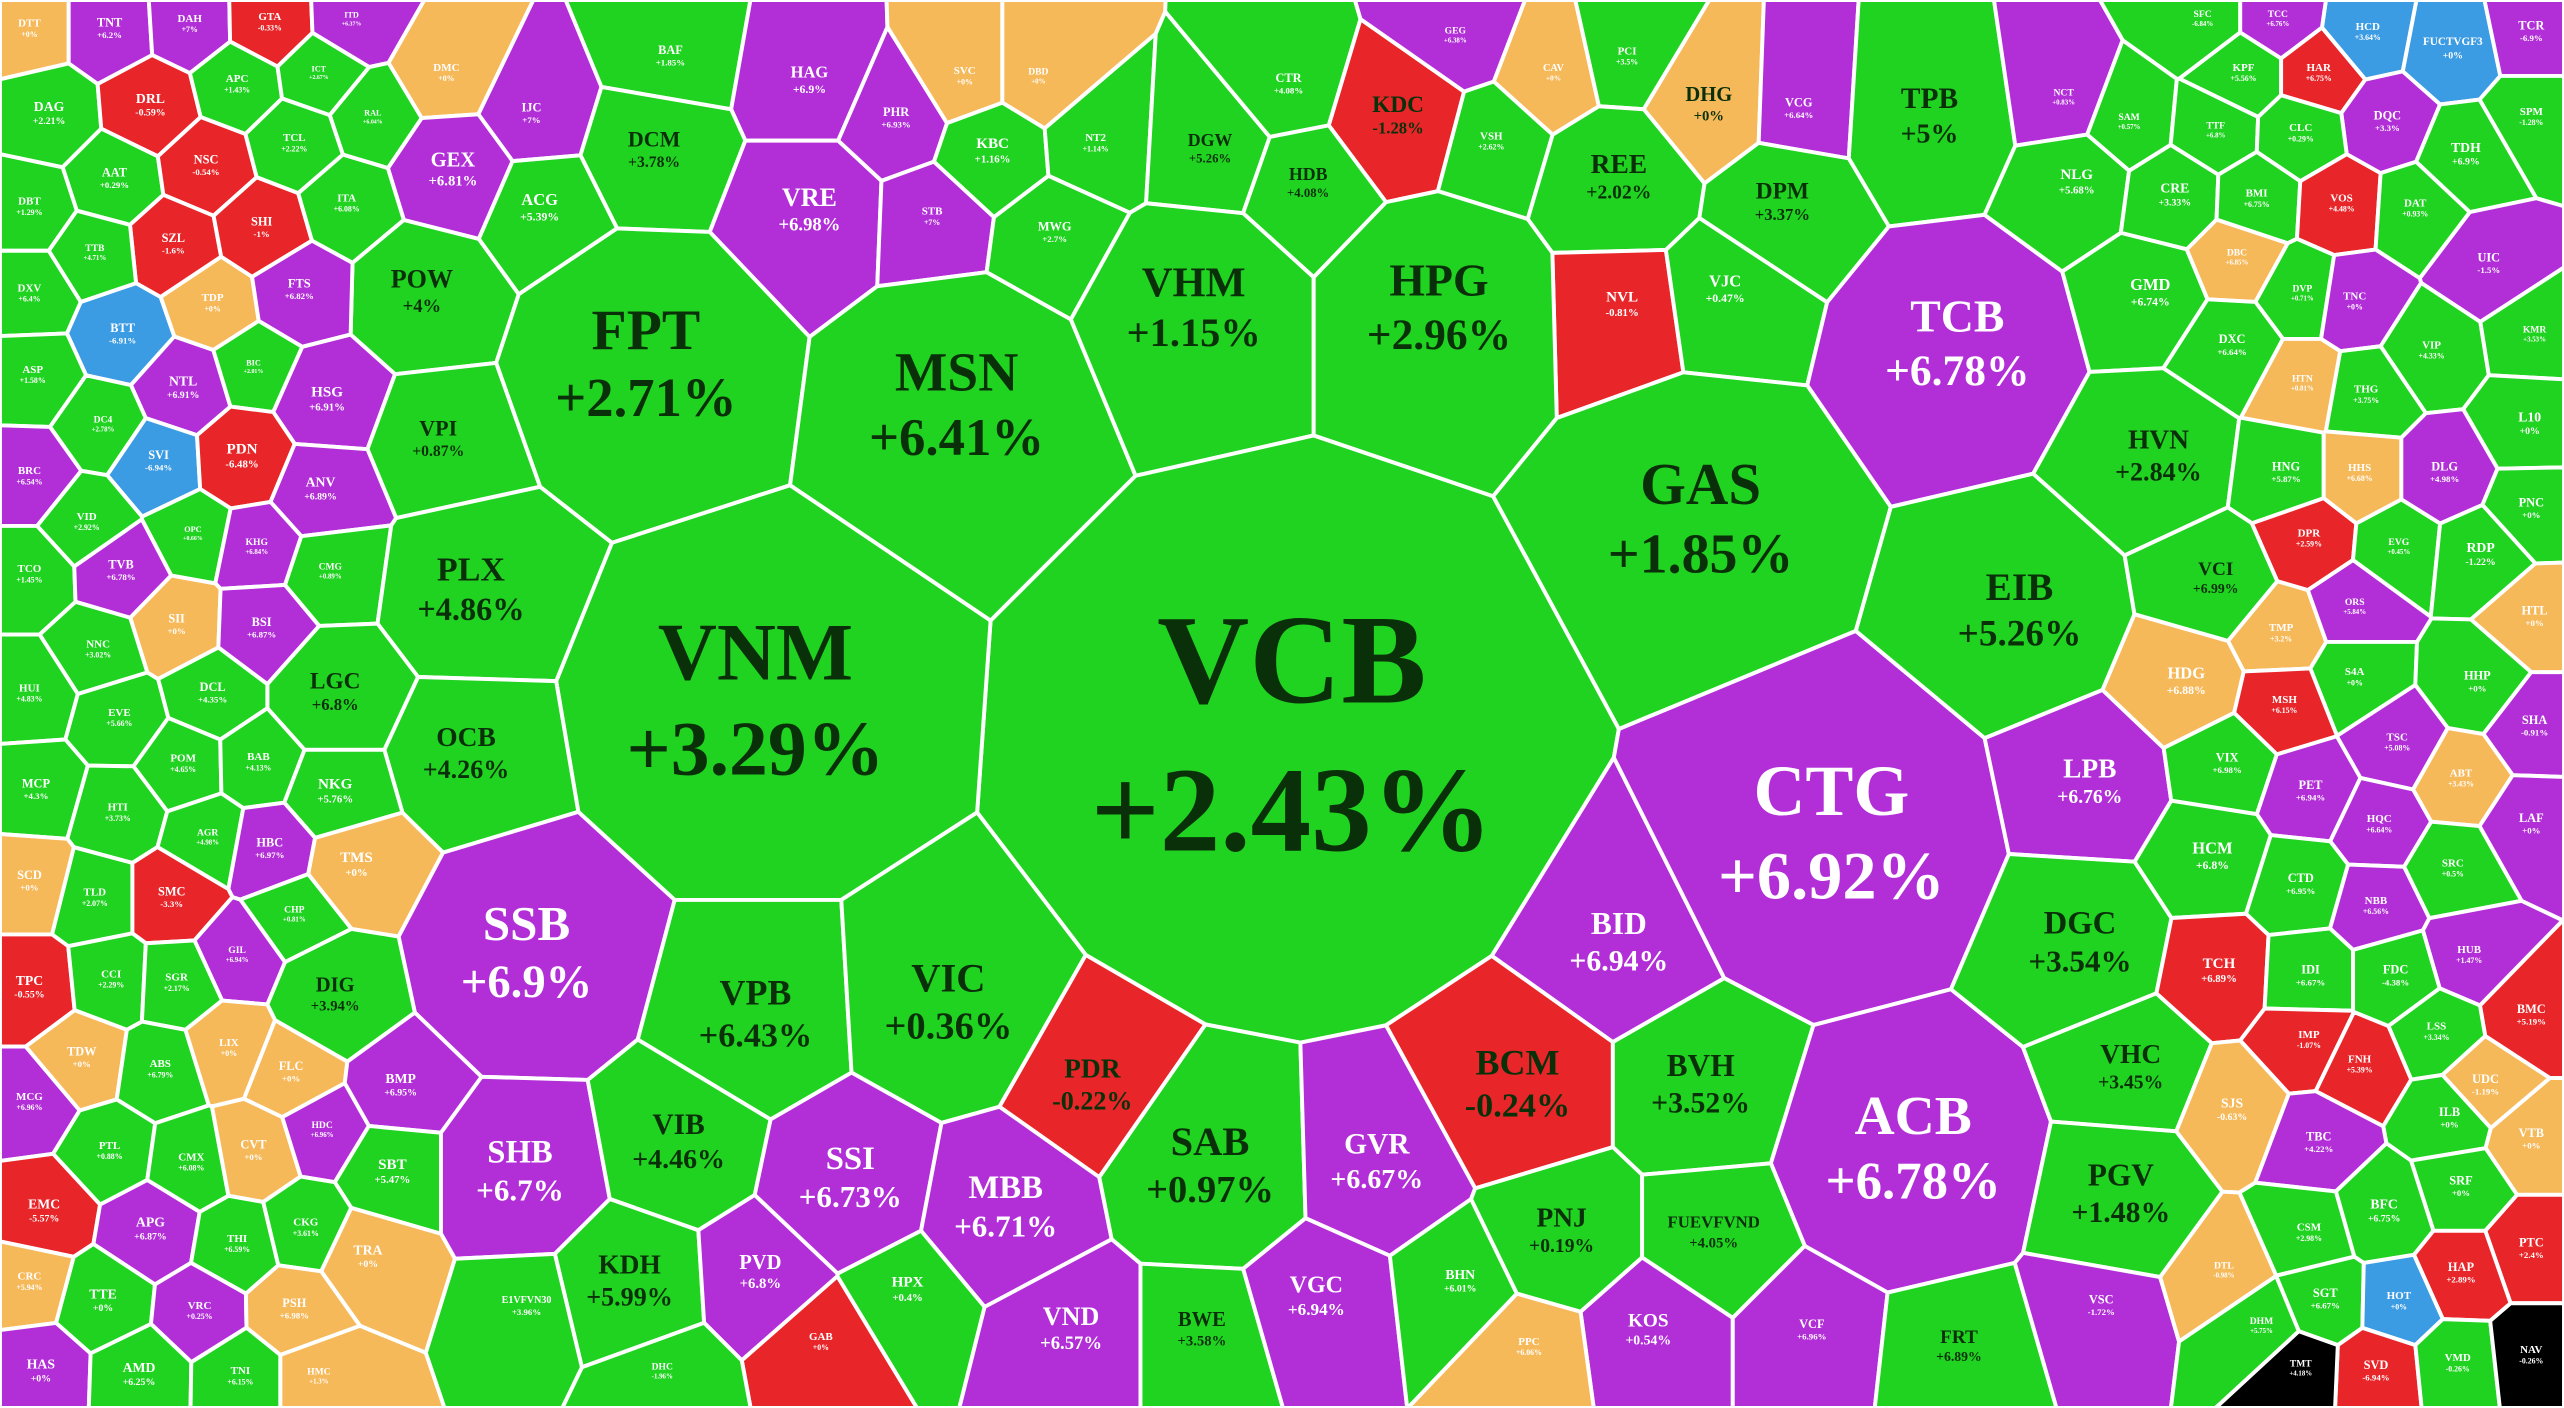 This screenshot has width=2564, height=1408. Describe the element at coordinates (932, 222) in the screenshot. I see `change-label: +7%` at that location.